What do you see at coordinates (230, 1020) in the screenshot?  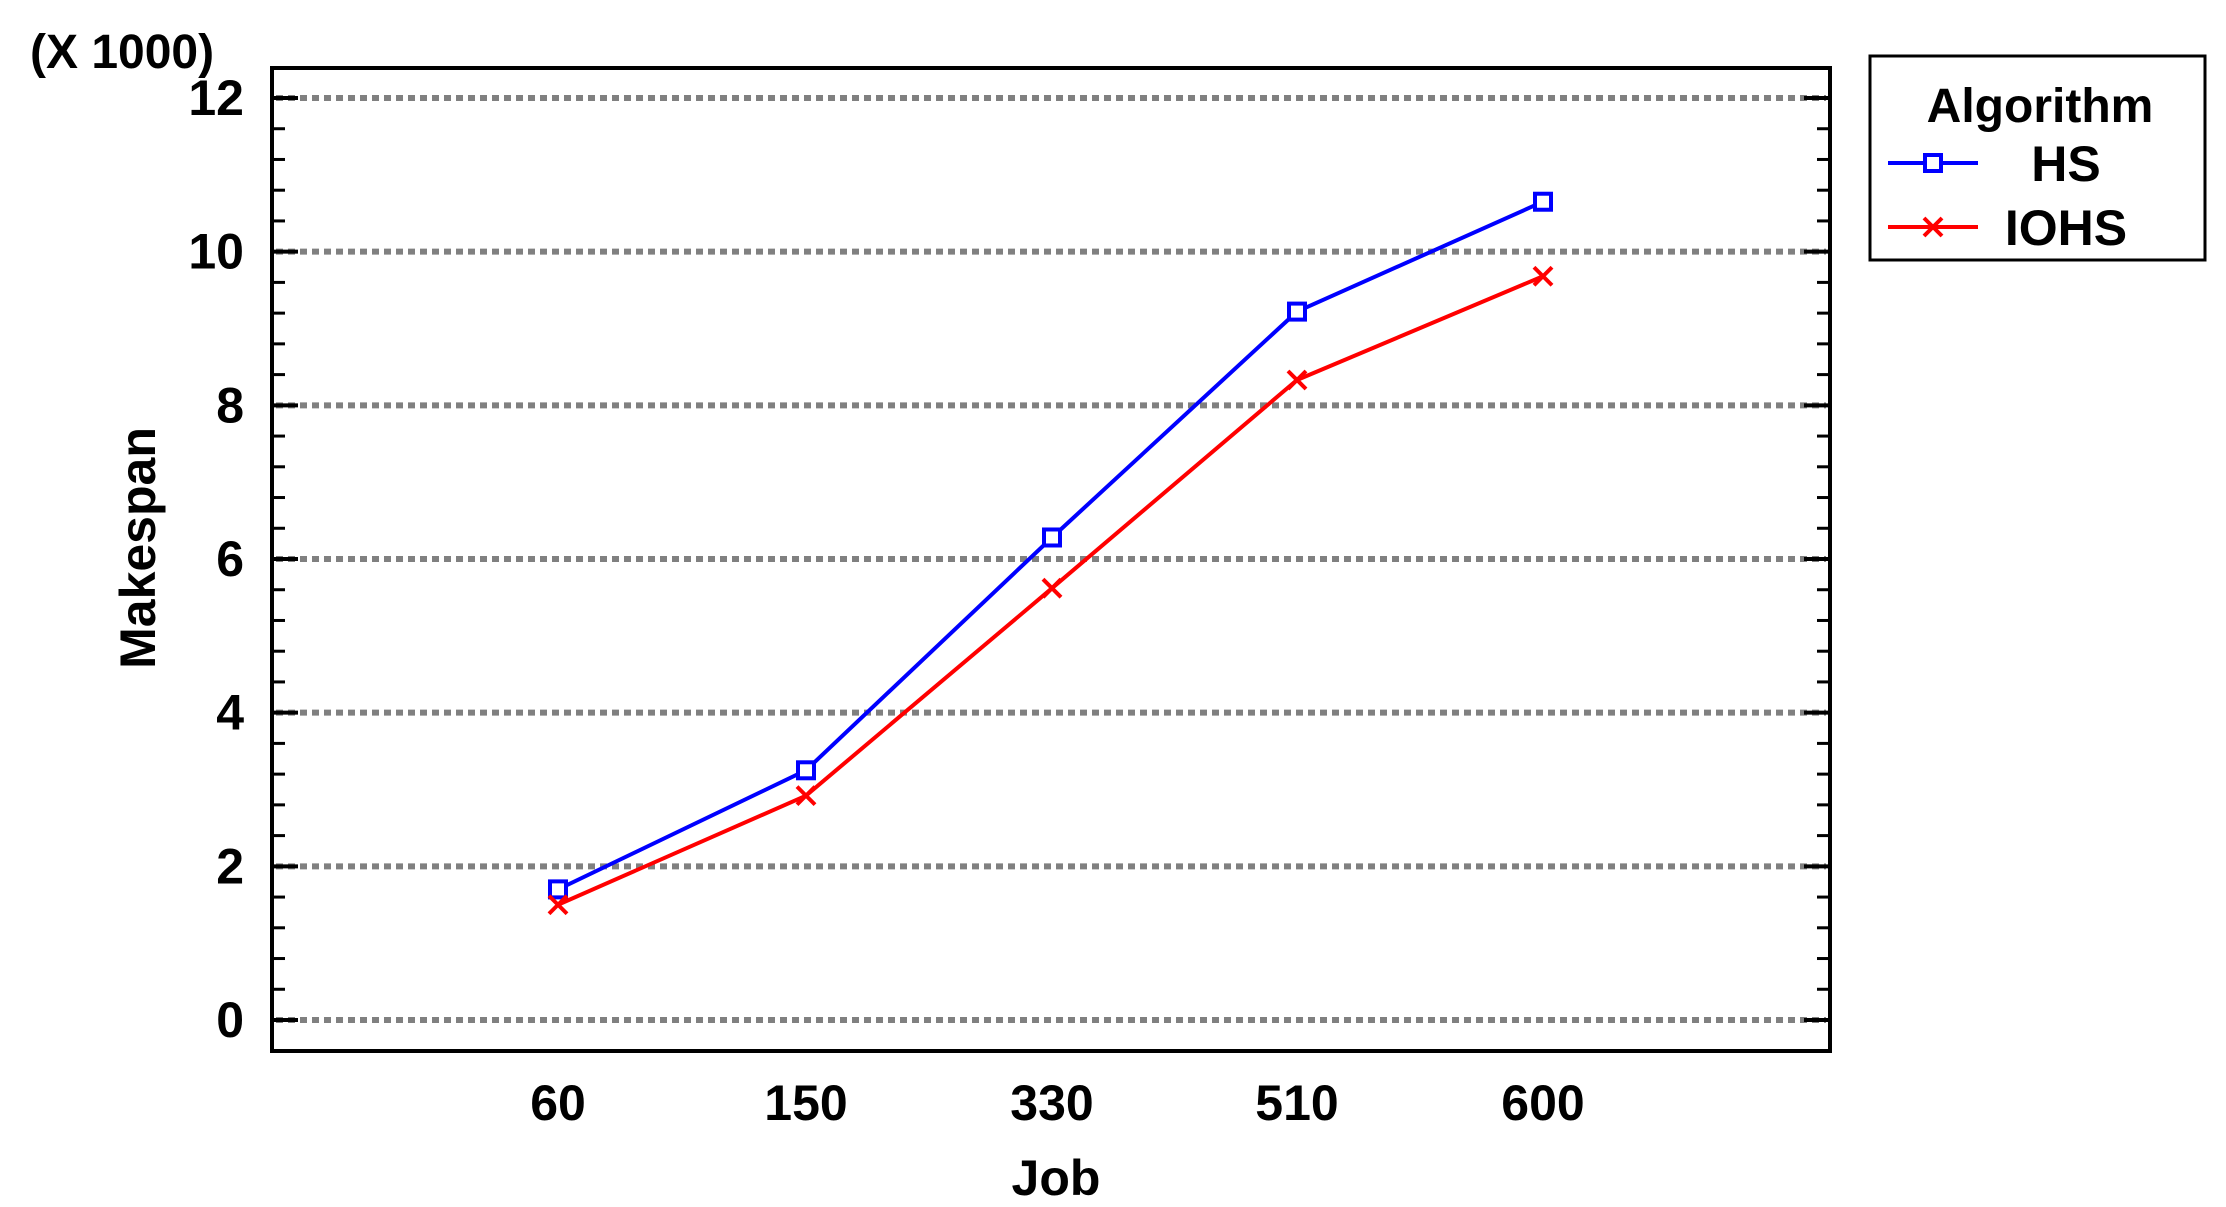 I see `y-tick-label: 0` at bounding box center [230, 1020].